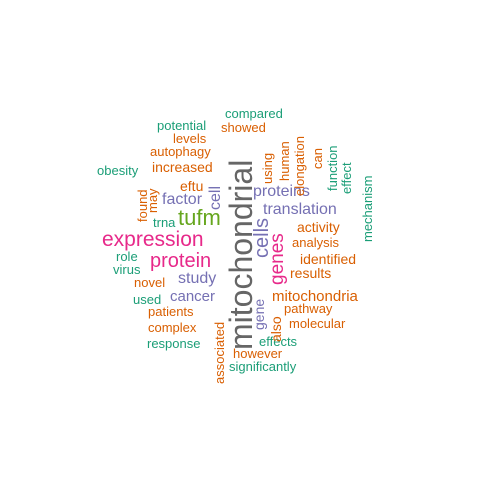  I want to click on word-activity: activity, so click(318, 227).